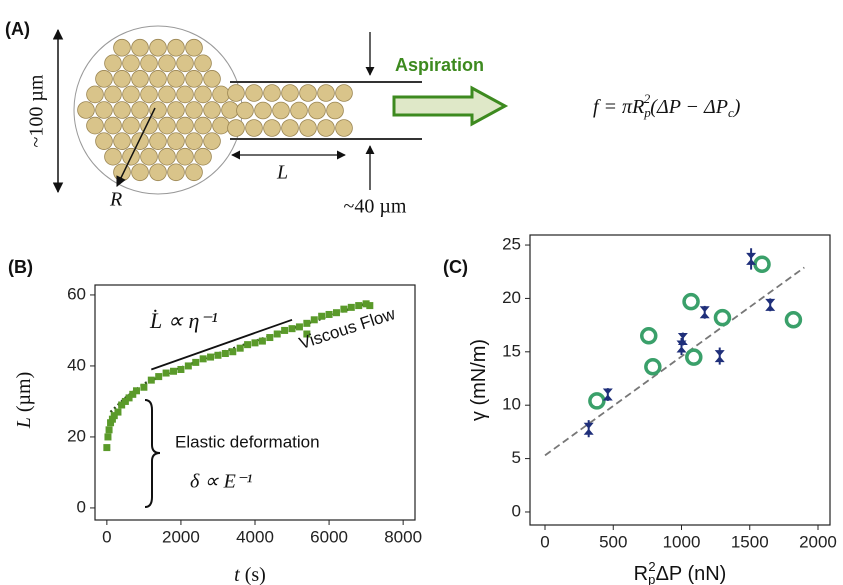 The width and height of the screenshot is (843, 585). I want to click on x-tick-label: 1500, so click(750, 541).